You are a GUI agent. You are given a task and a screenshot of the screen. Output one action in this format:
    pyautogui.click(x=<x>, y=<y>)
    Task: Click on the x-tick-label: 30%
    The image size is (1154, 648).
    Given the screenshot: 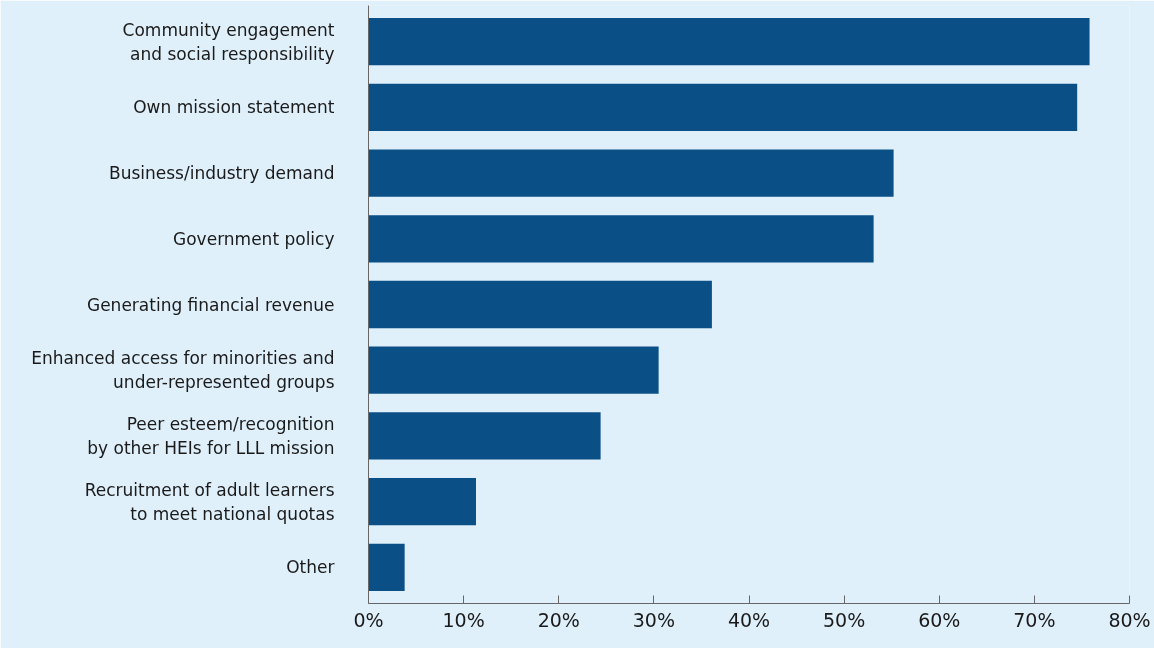 What is the action you would take?
    pyautogui.click(x=653, y=619)
    